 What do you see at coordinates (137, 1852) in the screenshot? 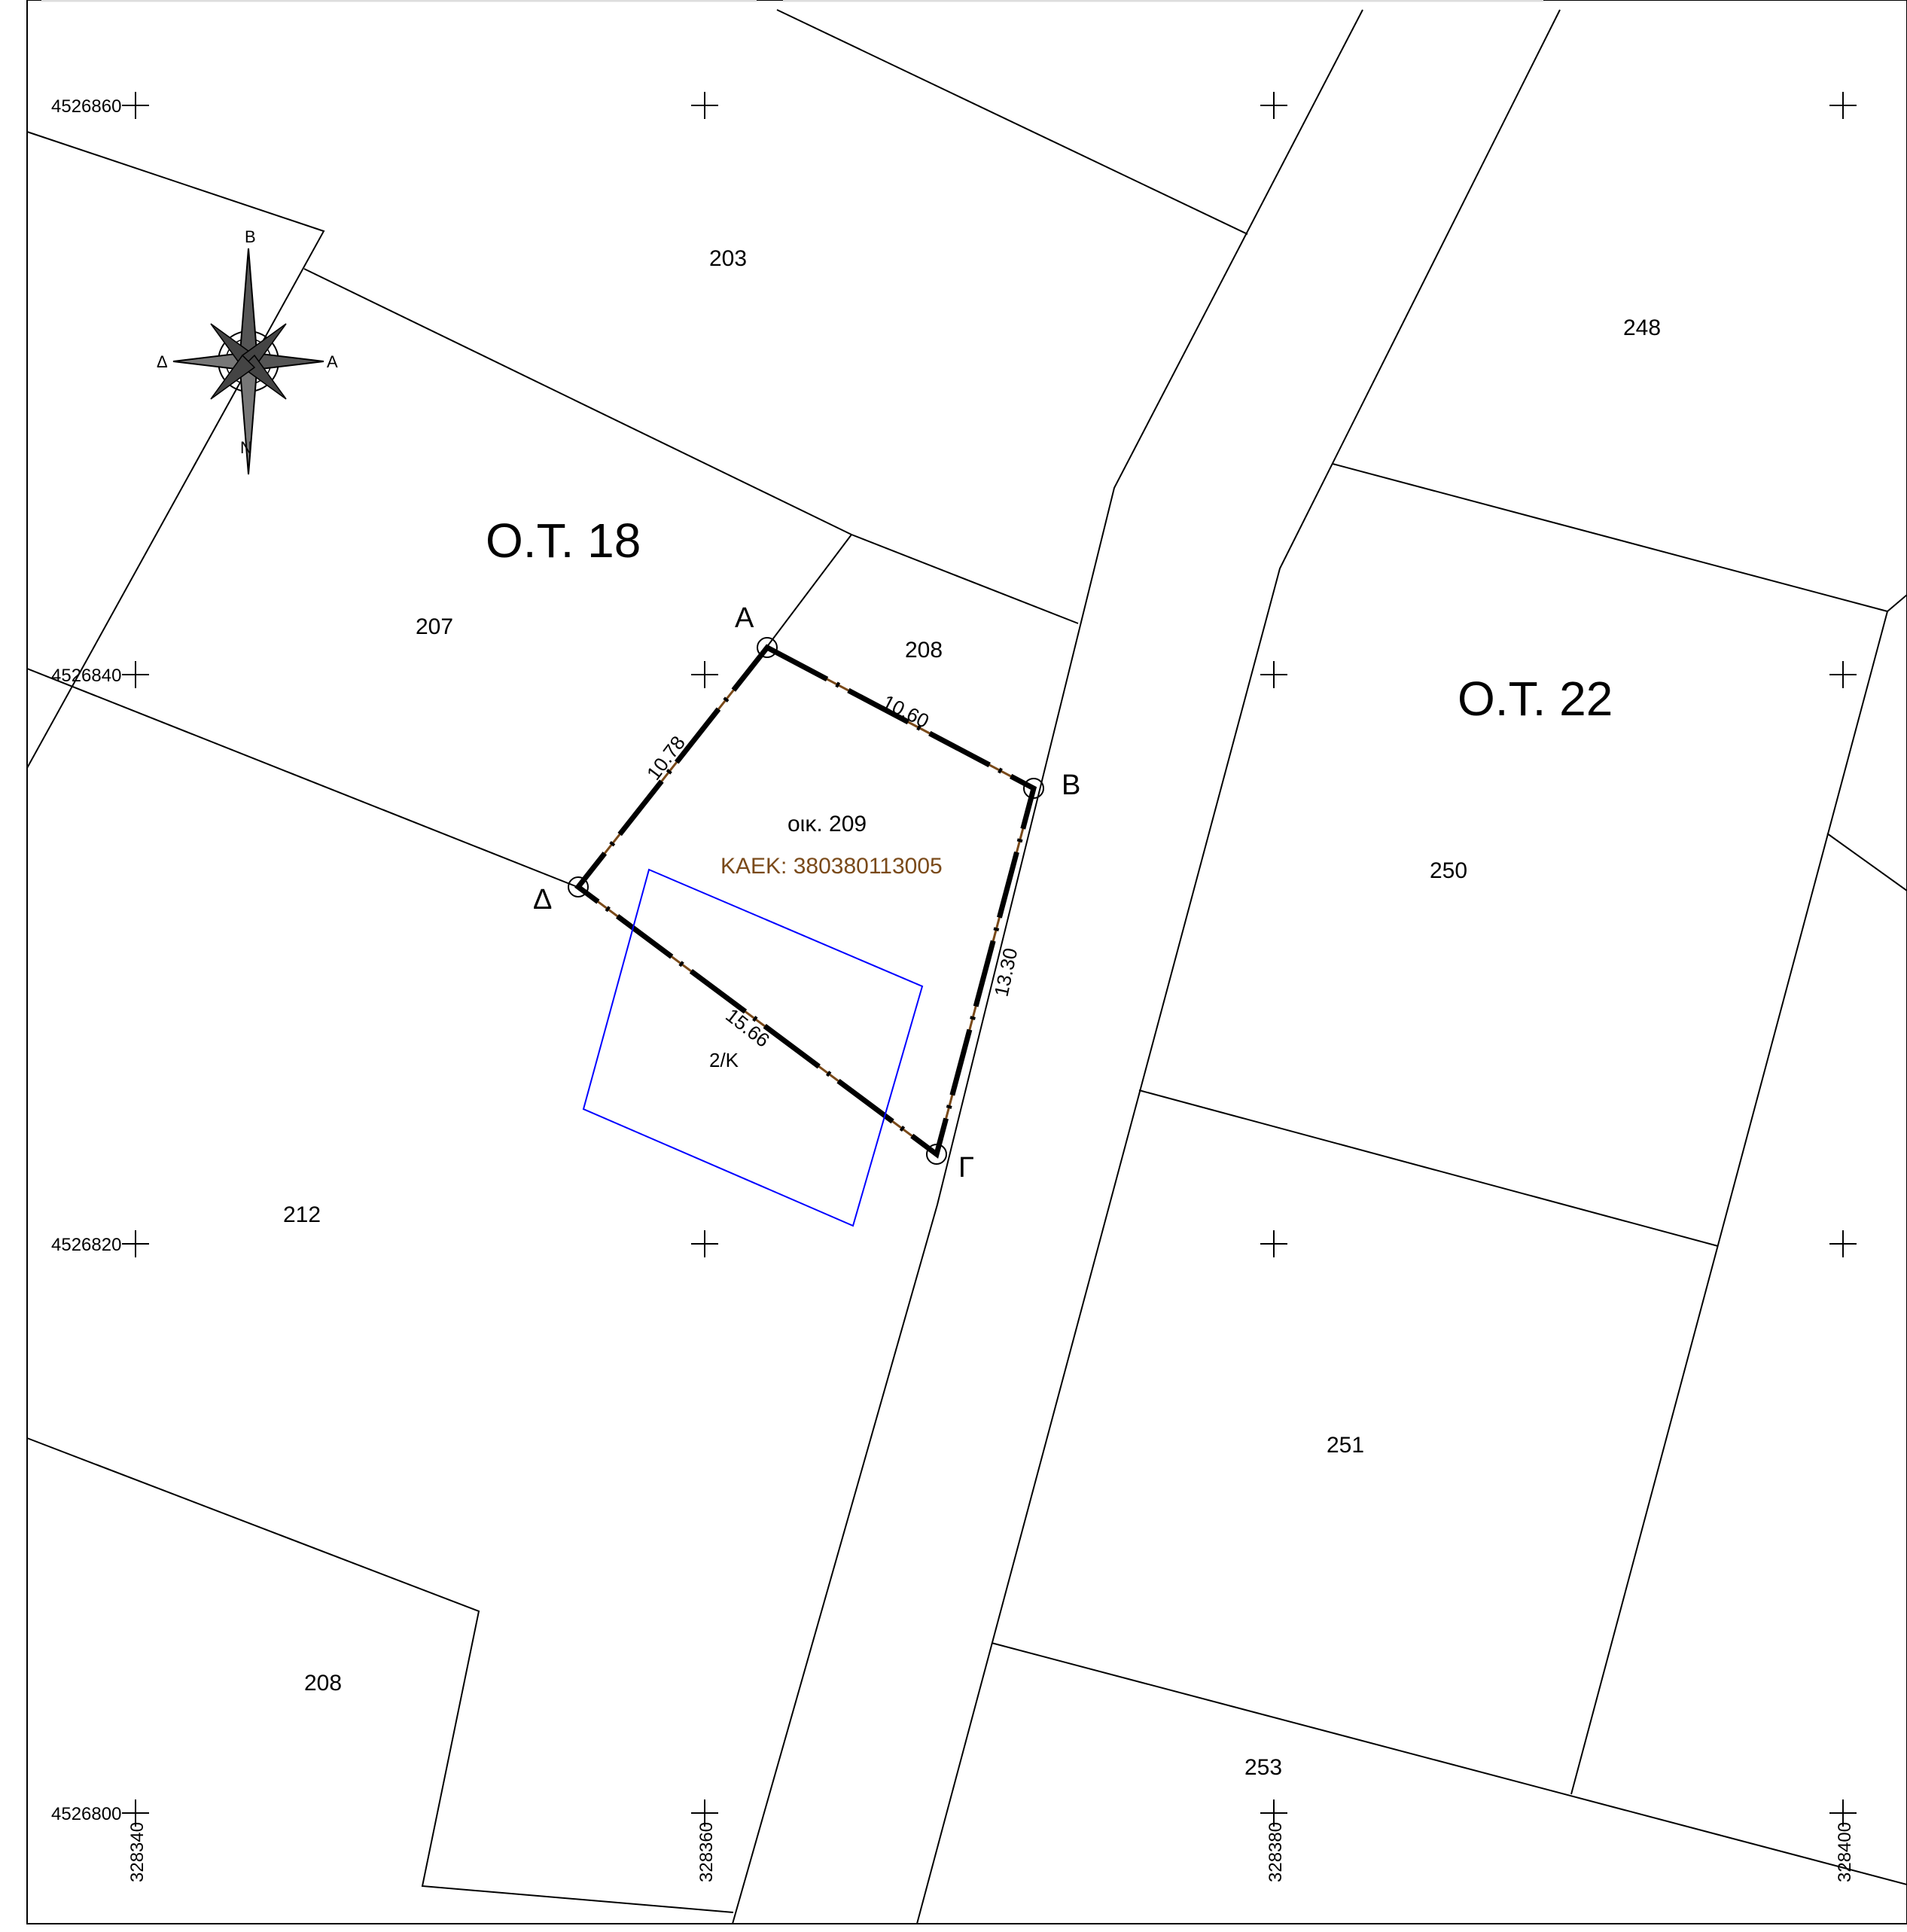
I see `easting-label: 328340` at bounding box center [137, 1852].